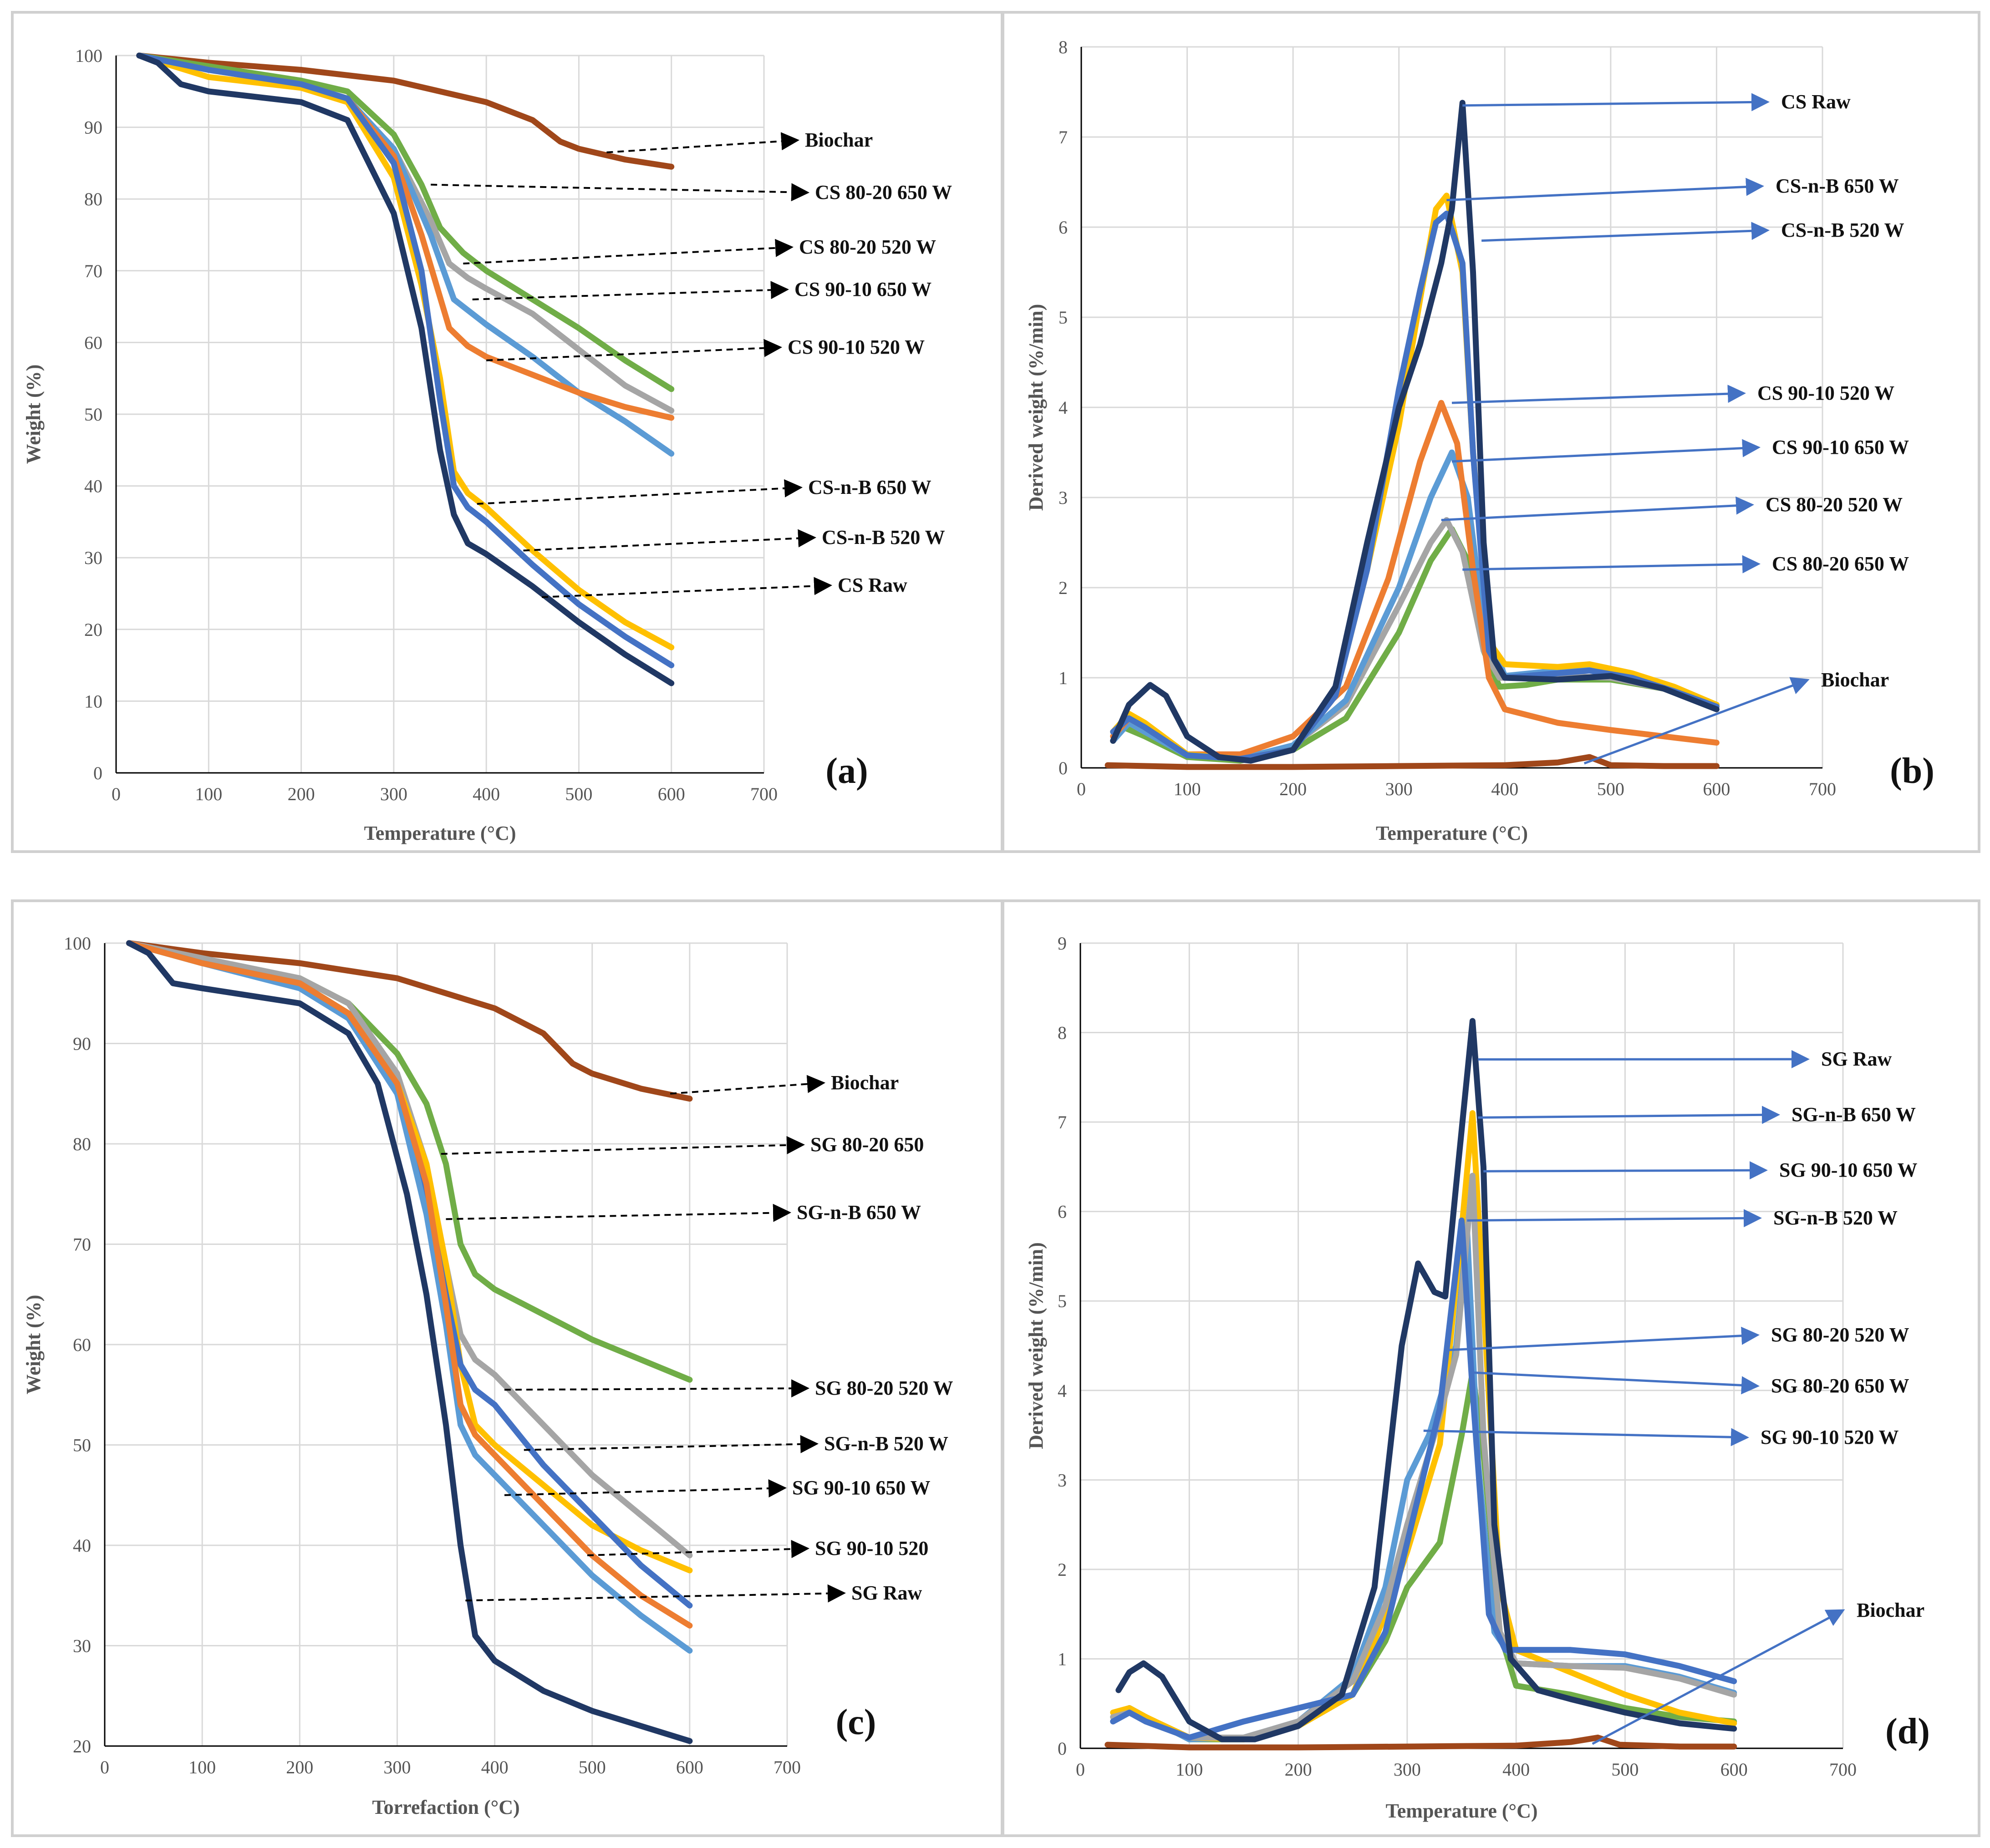  What do you see at coordinates (93, 271) in the screenshot?
I see `chart-a-y-tick-label: 70` at bounding box center [93, 271].